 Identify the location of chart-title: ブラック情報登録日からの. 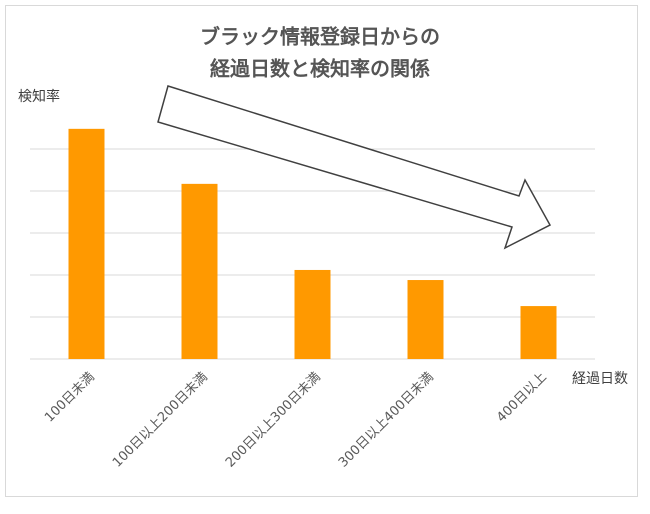
(320, 37).